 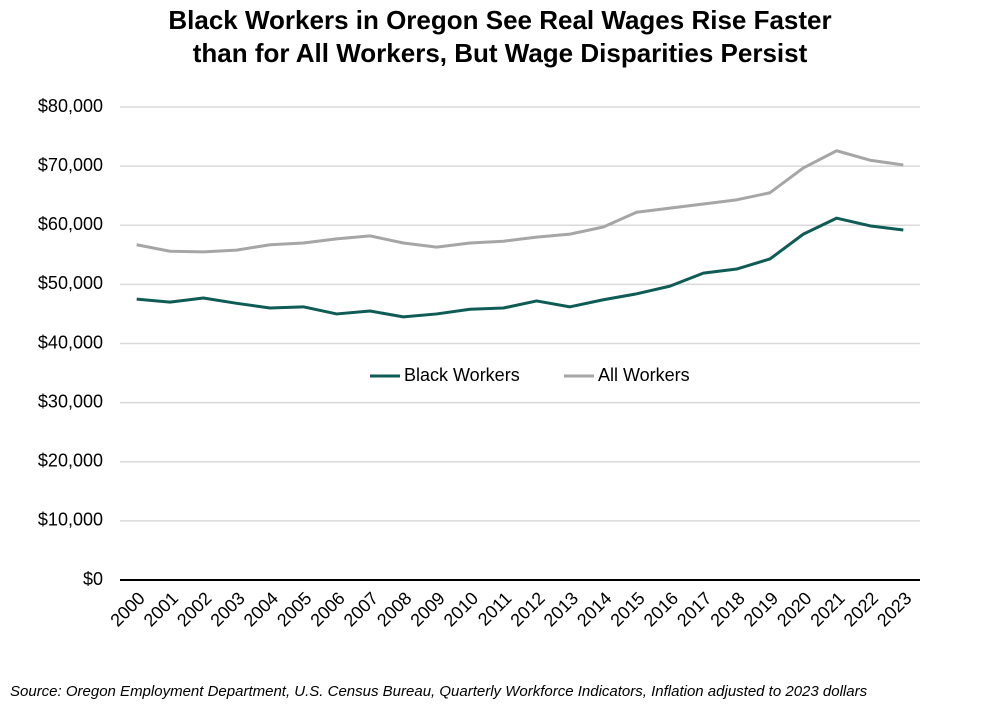 What do you see at coordinates (627, 609) in the screenshot?
I see `x-tick-label: 2015` at bounding box center [627, 609].